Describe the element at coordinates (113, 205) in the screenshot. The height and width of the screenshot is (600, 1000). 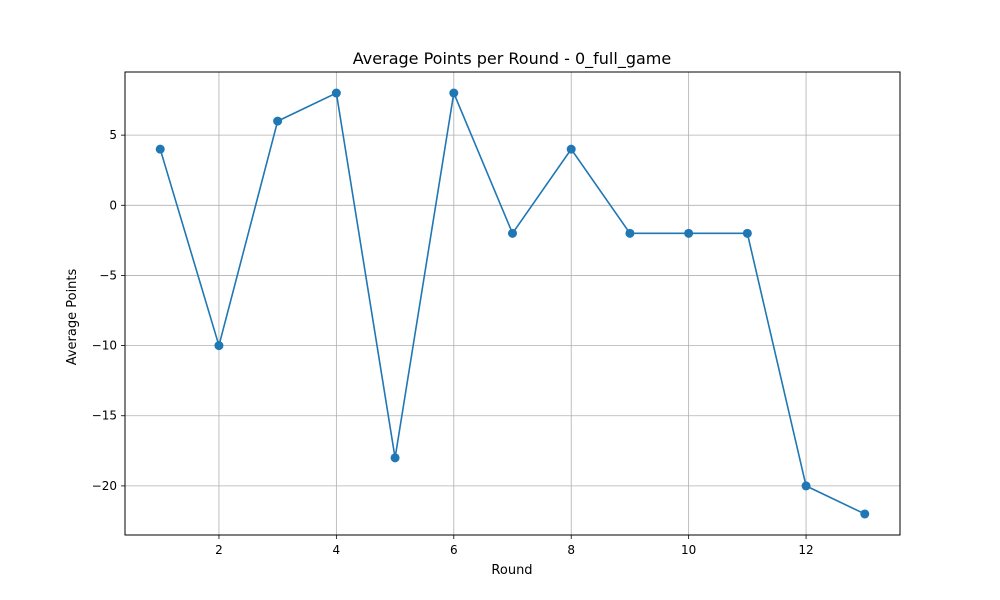
I see `y-tick-label: 0` at that location.